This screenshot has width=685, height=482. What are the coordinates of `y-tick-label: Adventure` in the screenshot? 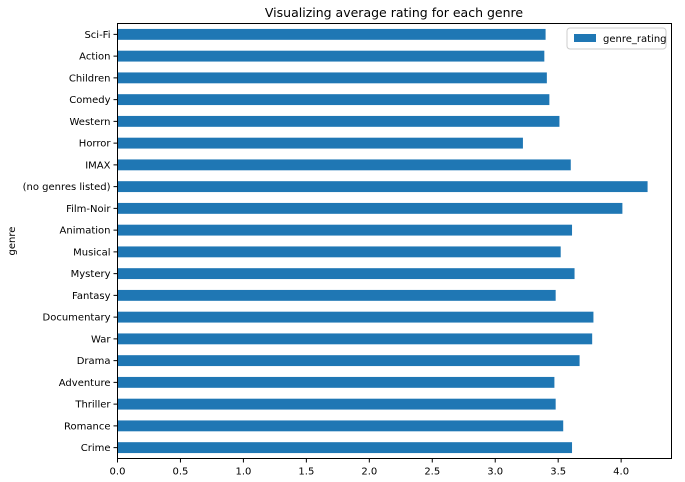 It's located at (85, 383).